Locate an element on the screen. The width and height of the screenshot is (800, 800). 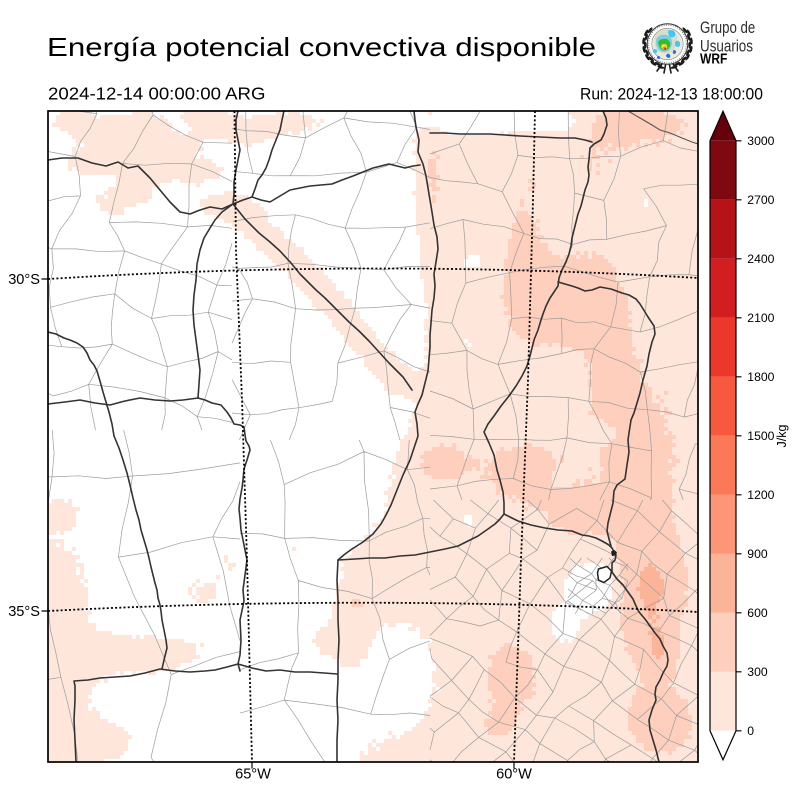
svg-text: 1500 is located at coordinates (760, 436).